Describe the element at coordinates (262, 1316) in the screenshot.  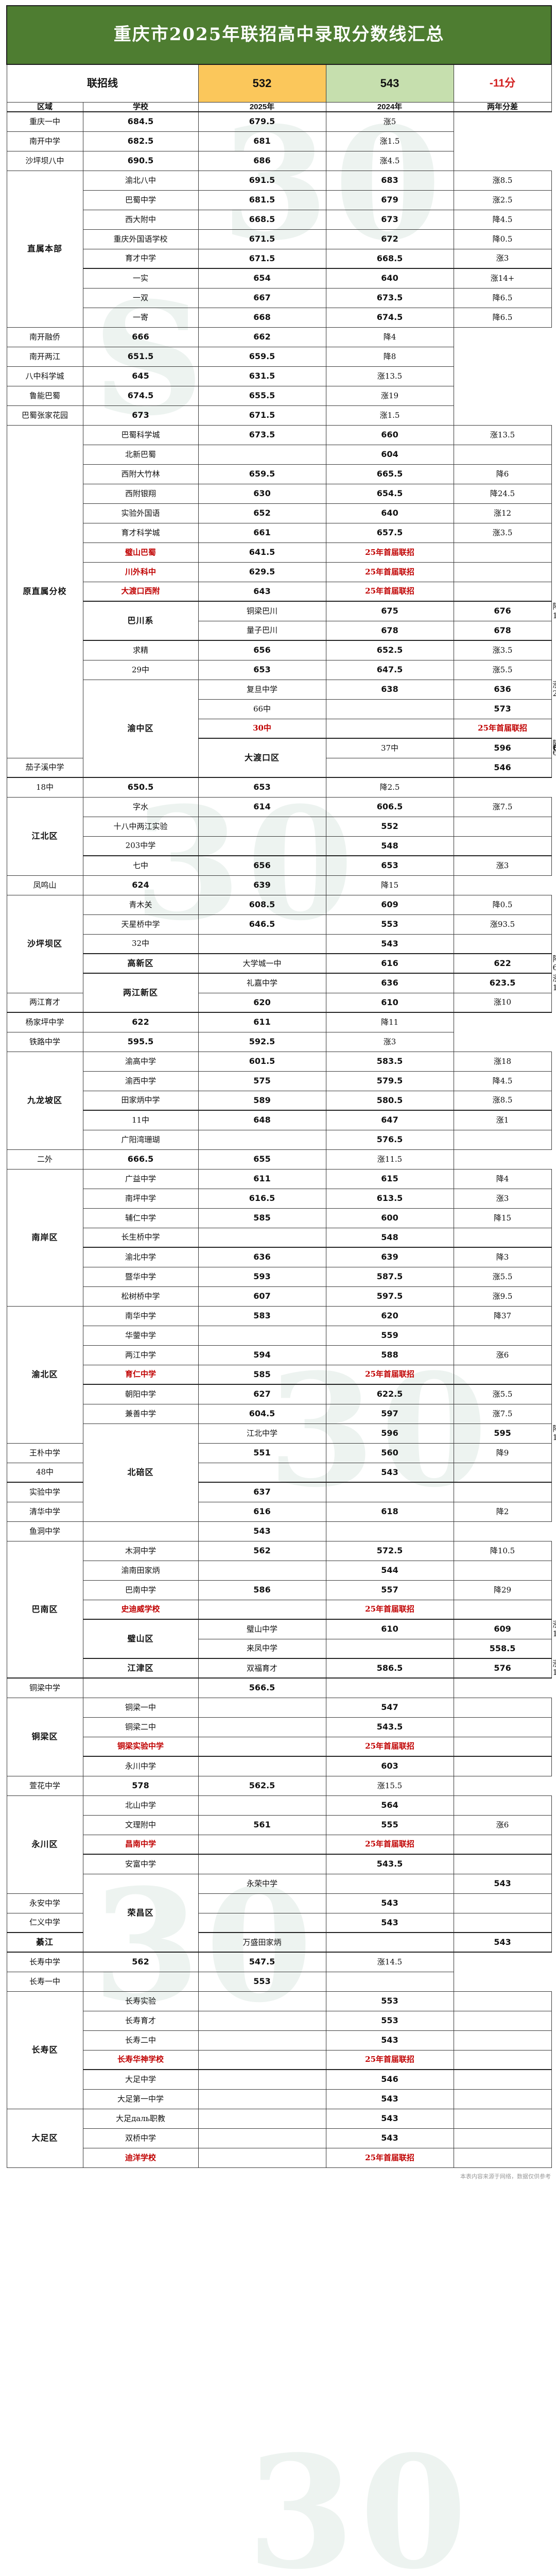
I see `score-2025-cell: 583` at that location.